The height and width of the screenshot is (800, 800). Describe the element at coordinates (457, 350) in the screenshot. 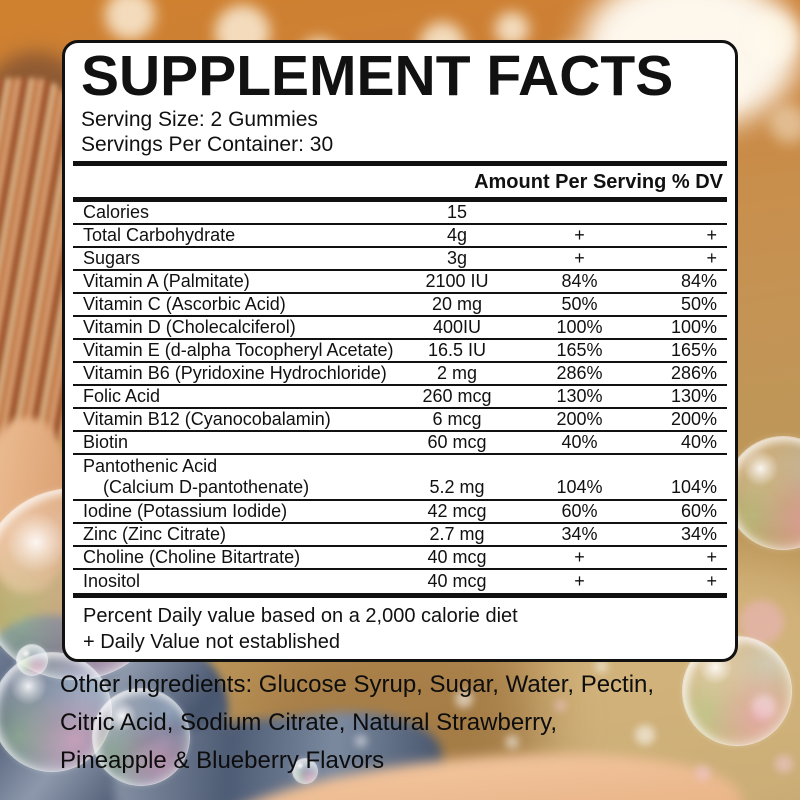

I see `amount-cell: 16.5 IU` at that location.